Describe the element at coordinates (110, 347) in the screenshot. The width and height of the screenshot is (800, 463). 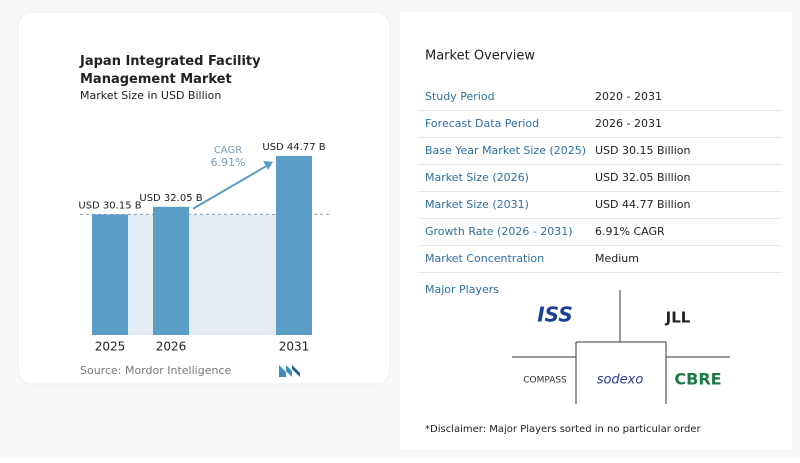
I see `x-tick-label: 2025` at that location.